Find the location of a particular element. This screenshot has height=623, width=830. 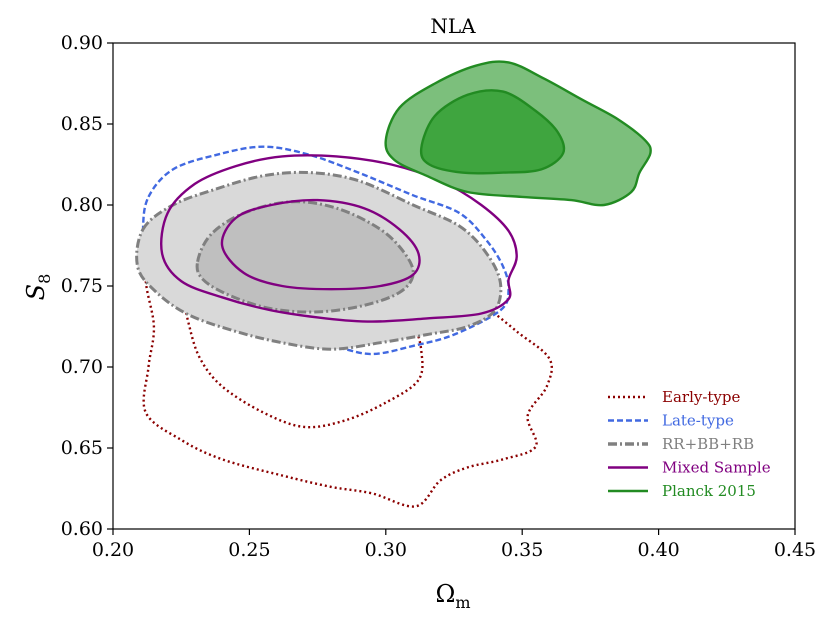

series-rr-bb-rb is located at coordinates (319, 260).